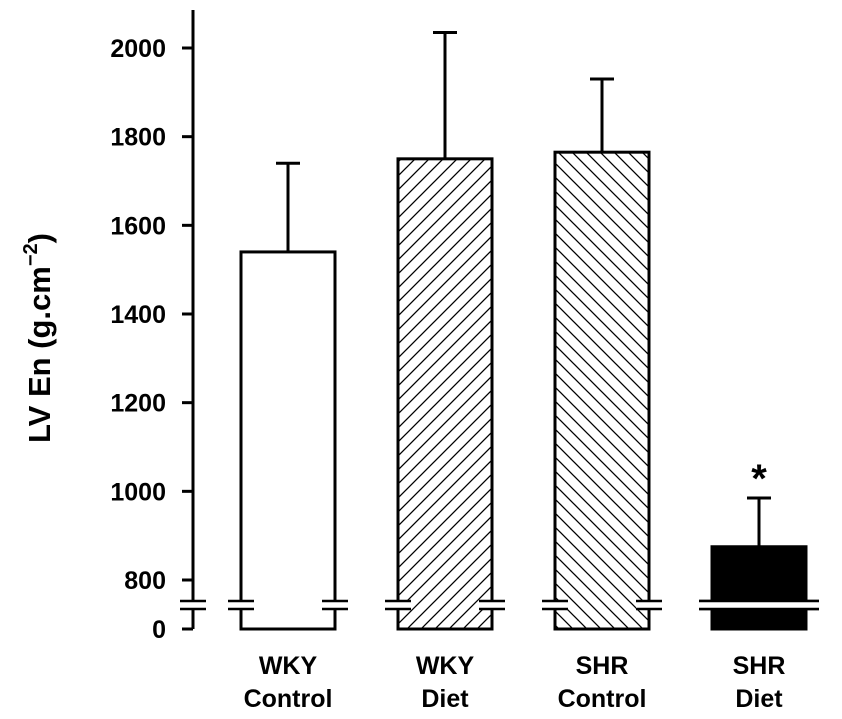 The width and height of the screenshot is (842, 719). I want to click on y-axis: 0 800 1000 1200 1400 1600 1800 2000, so click(152, 327).